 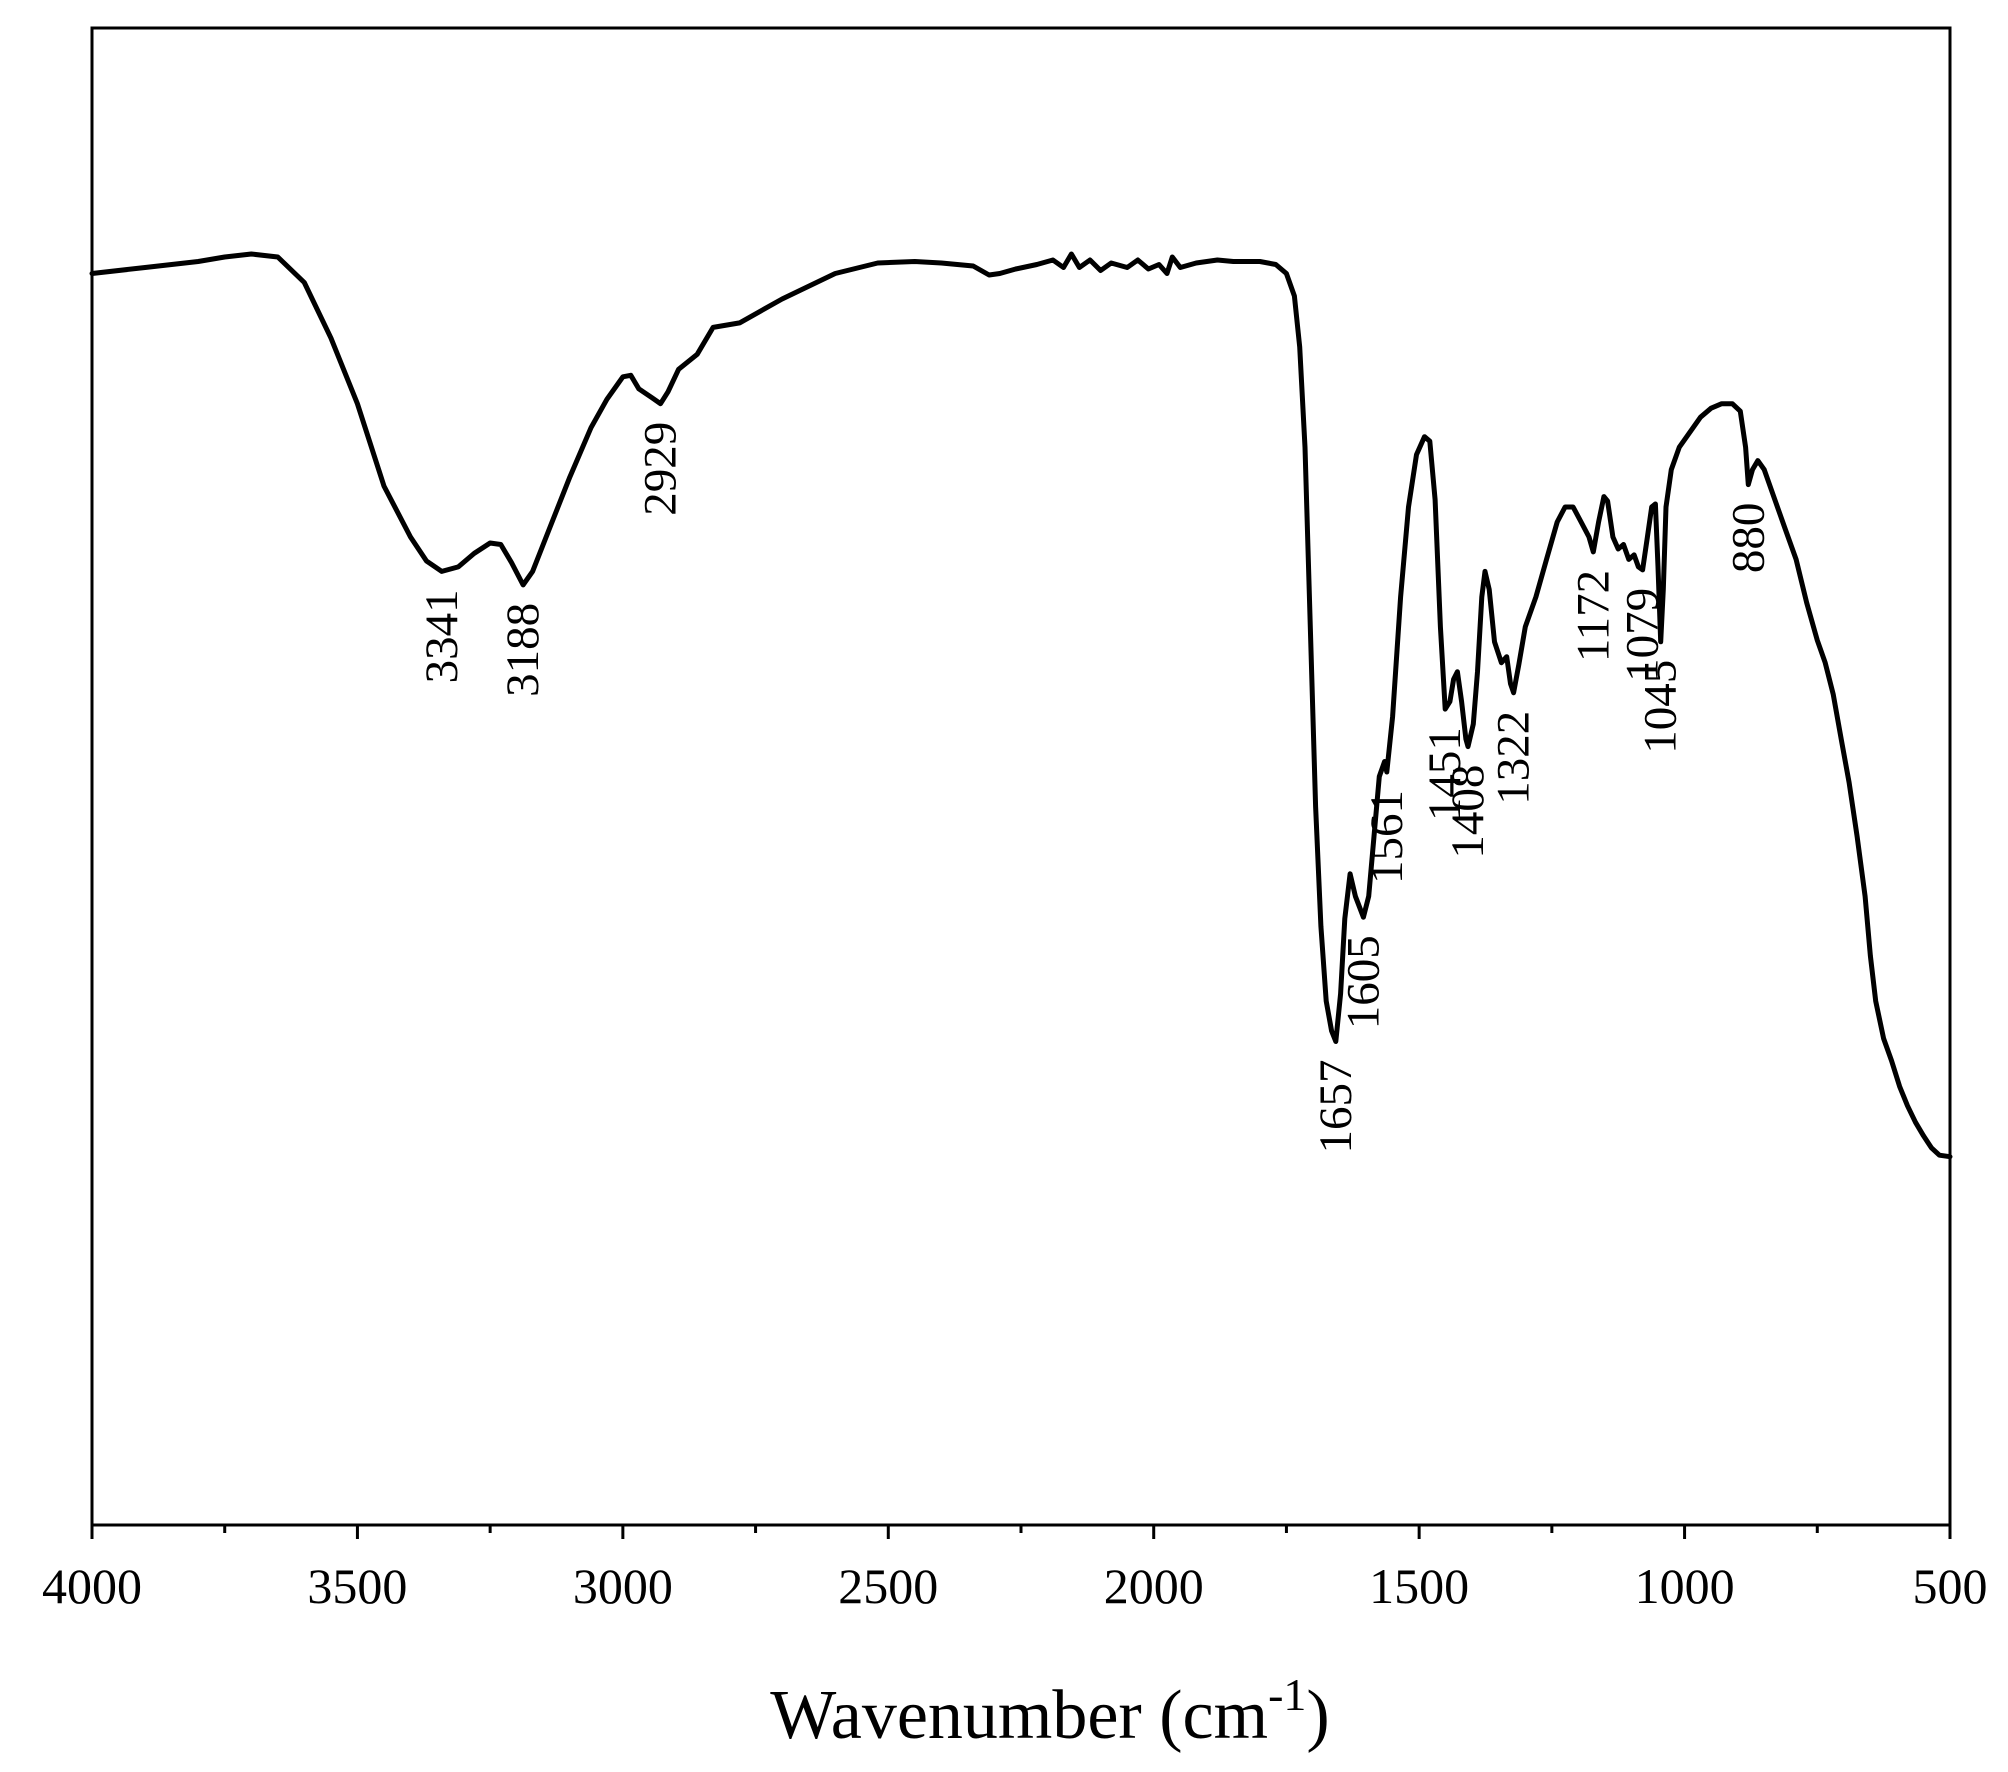 I want to click on peak-label: 1045, so click(x=1661, y=707).